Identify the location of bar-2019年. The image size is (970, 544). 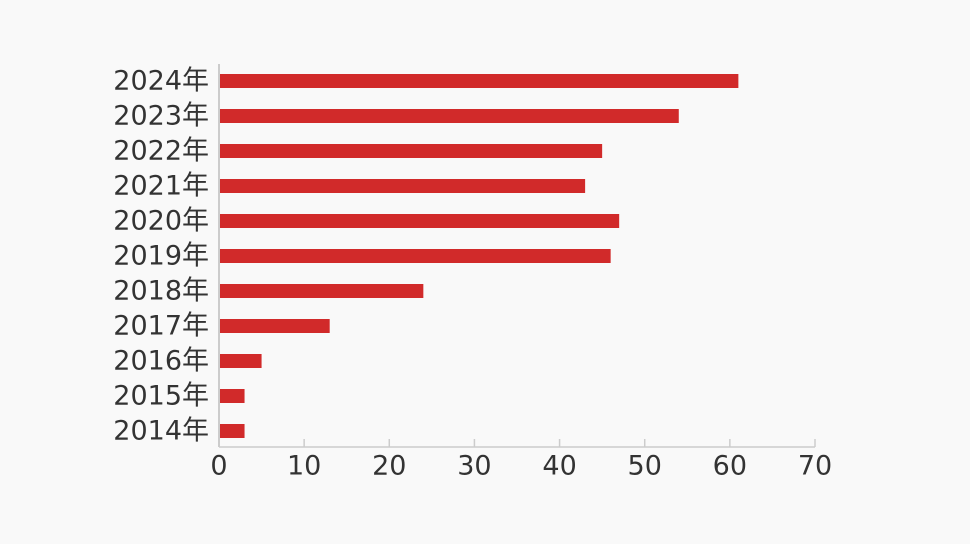
(415, 256).